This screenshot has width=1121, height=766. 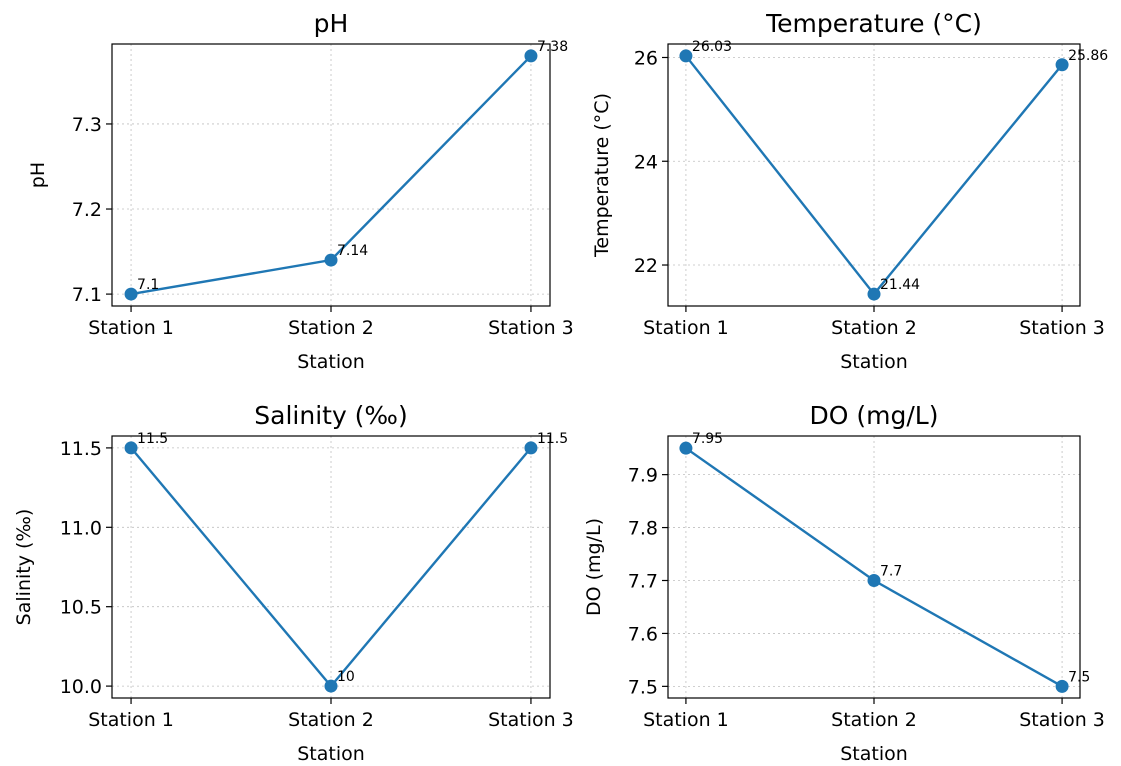 I want to click on y-tick-label: 7.1, so click(x=87, y=295).